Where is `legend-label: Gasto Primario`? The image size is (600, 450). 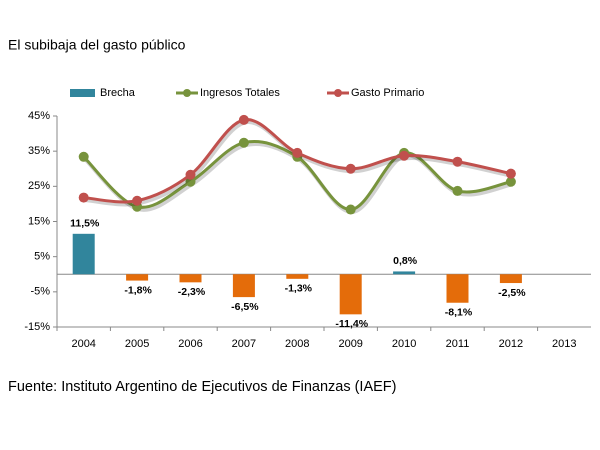
legend-label: Gasto Primario is located at coordinates (387, 93).